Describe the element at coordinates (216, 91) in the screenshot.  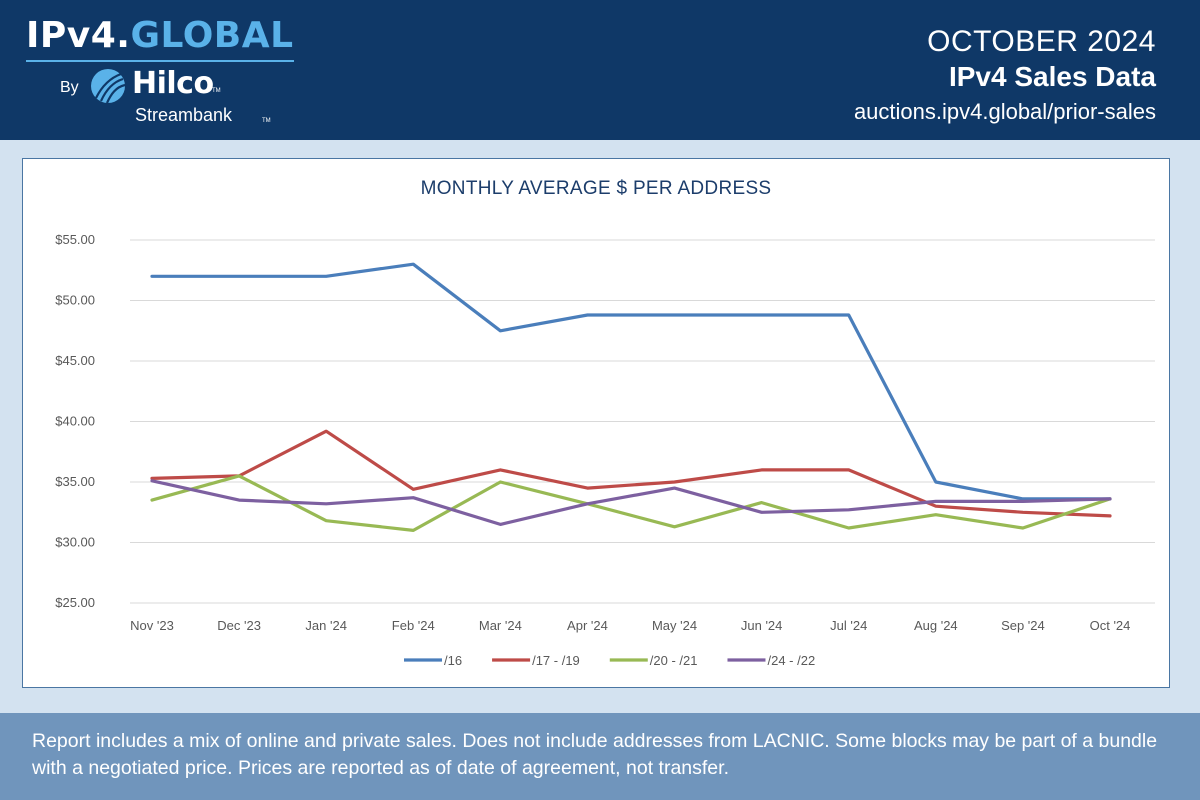
I see `hilco-trademark: TM` at that location.